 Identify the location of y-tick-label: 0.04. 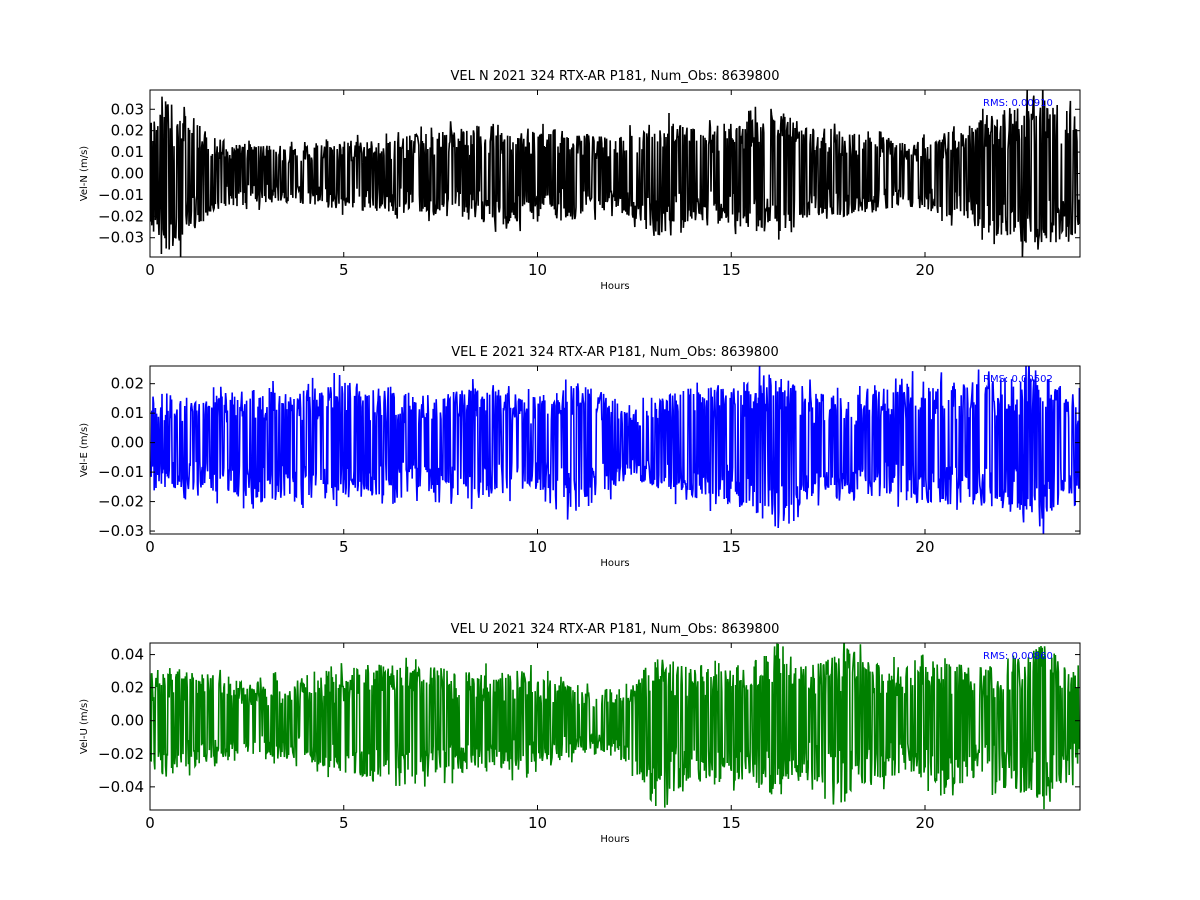
(127, 655).